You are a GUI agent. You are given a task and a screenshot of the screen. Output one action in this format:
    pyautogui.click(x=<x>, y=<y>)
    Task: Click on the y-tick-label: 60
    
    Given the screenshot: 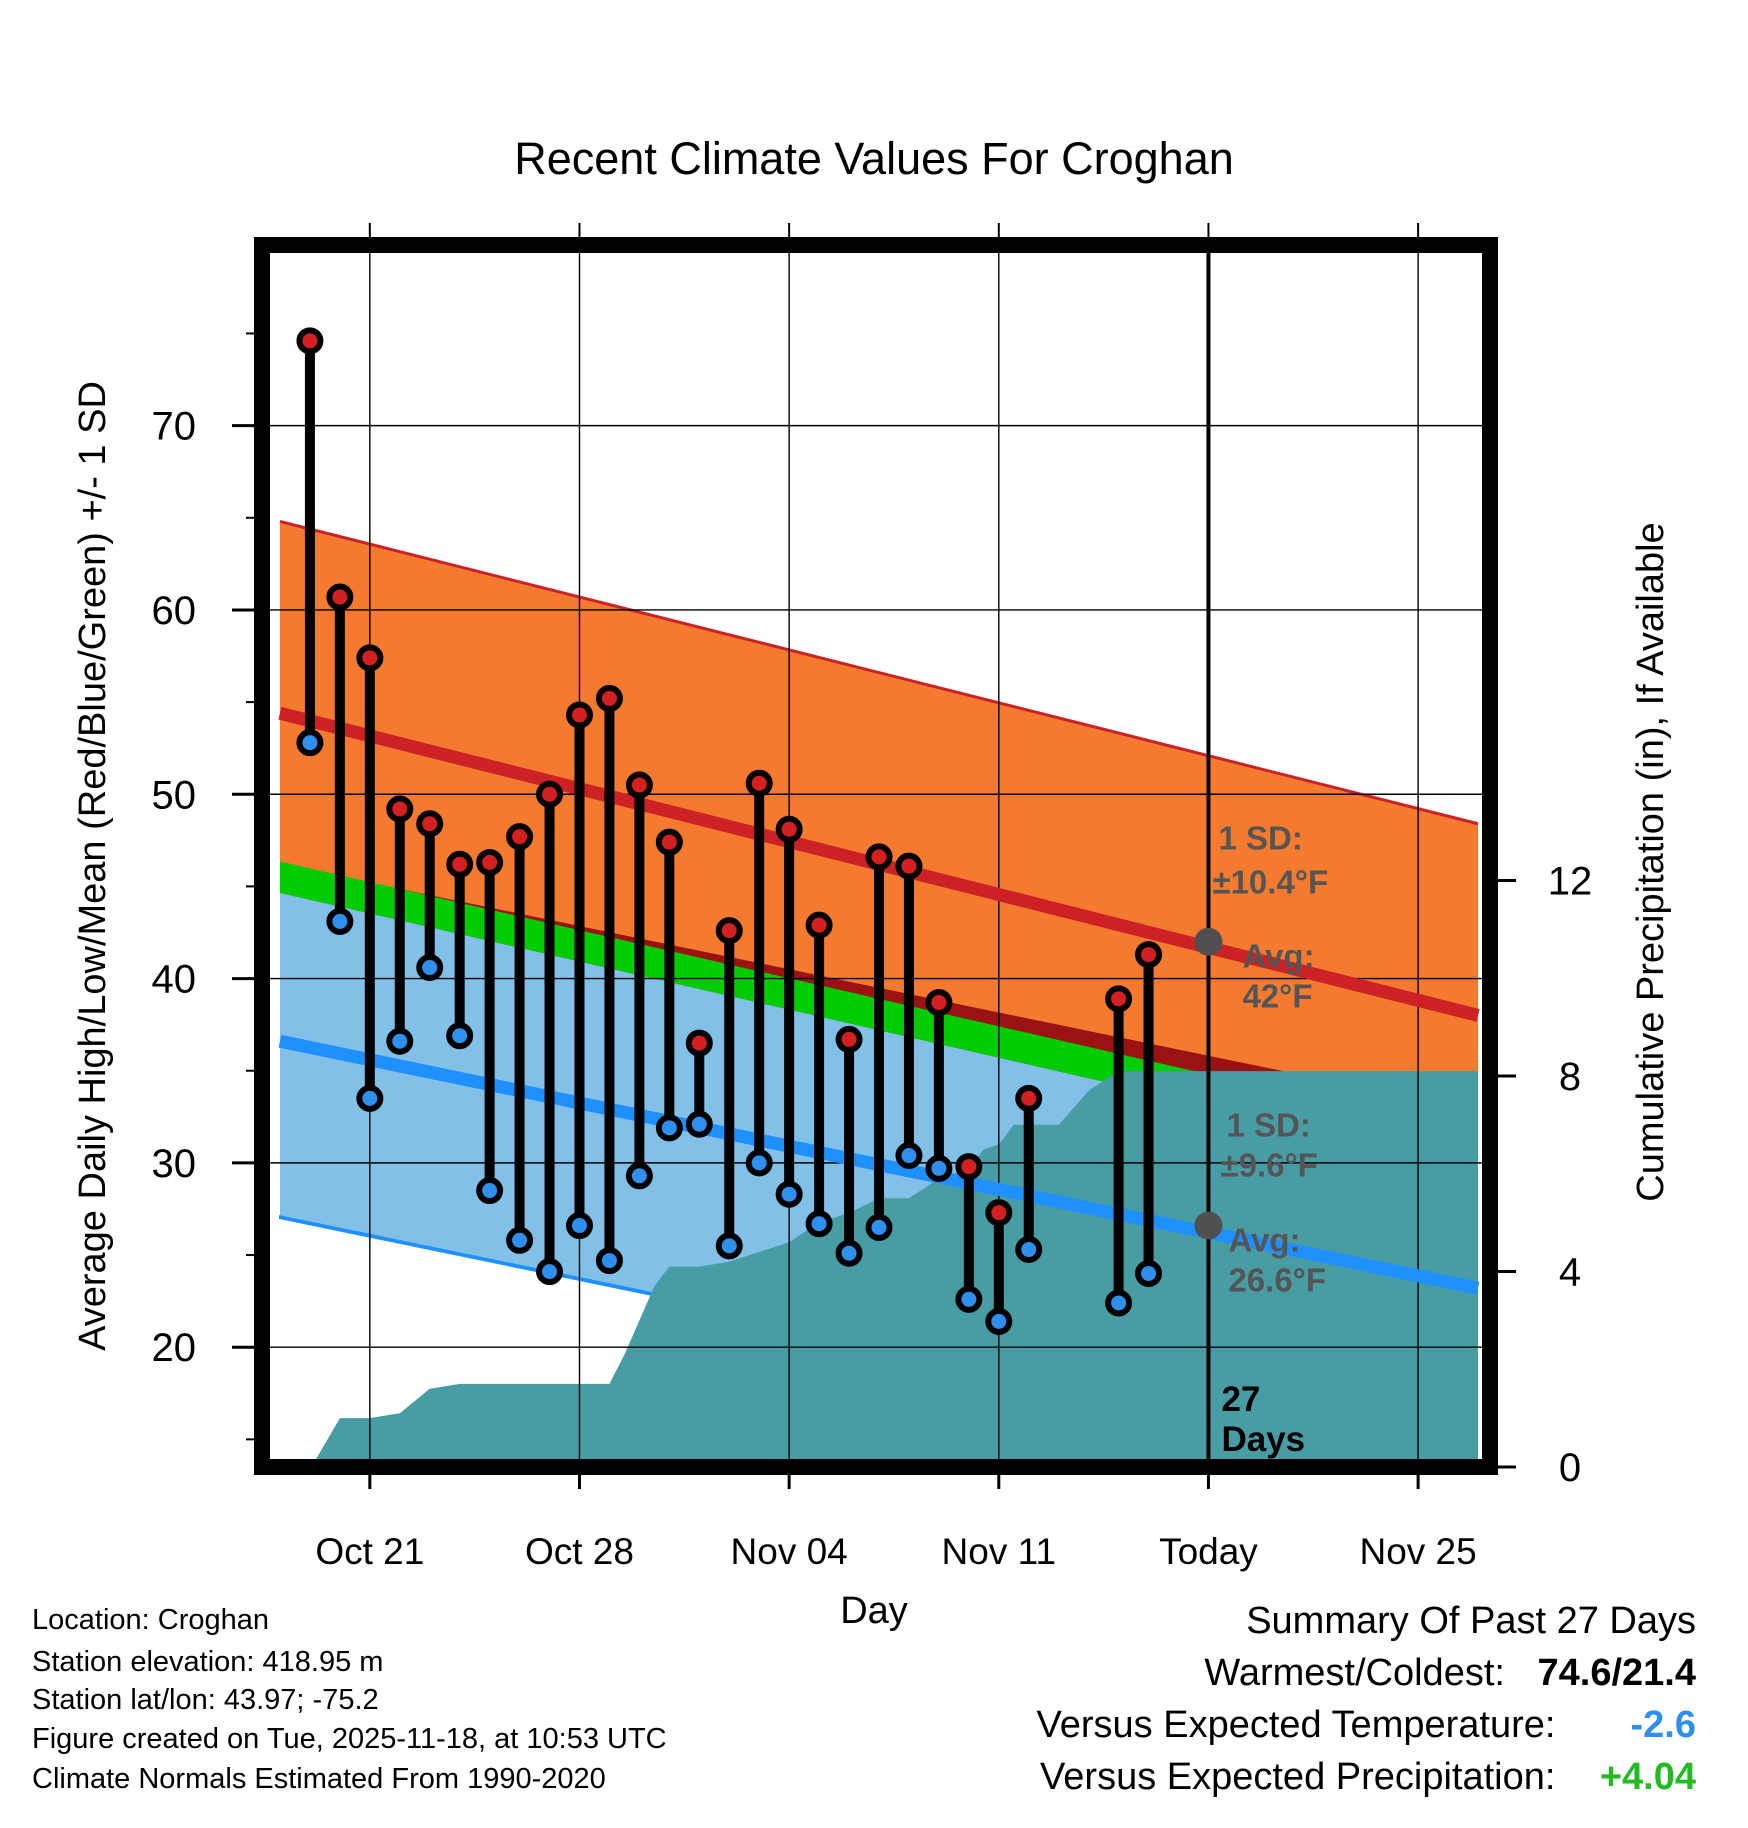 What is the action you would take?
    pyautogui.click(x=174, y=611)
    